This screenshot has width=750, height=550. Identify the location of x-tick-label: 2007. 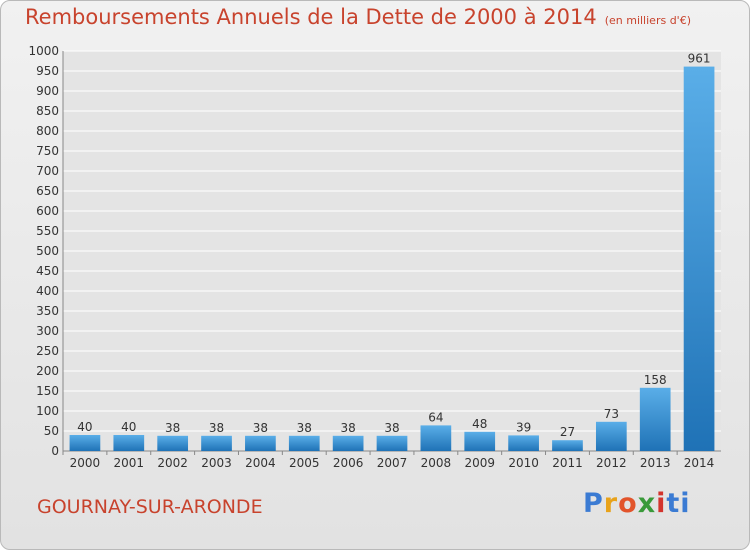
(392, 463).